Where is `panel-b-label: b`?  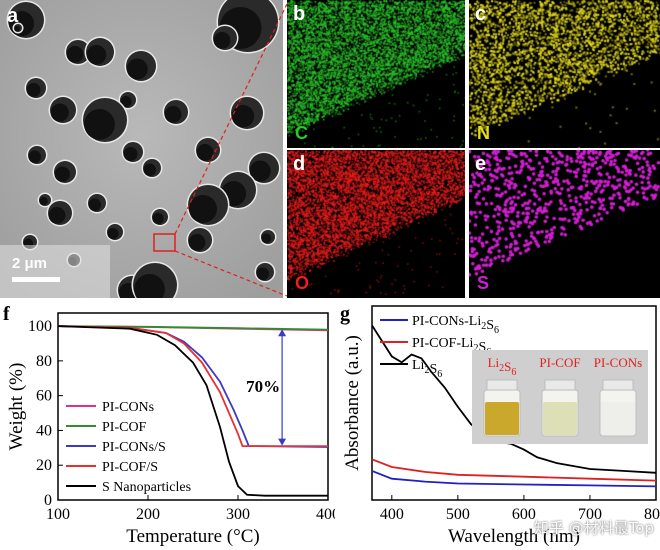
panel-b-label: b is located at coordinates (299, 14).